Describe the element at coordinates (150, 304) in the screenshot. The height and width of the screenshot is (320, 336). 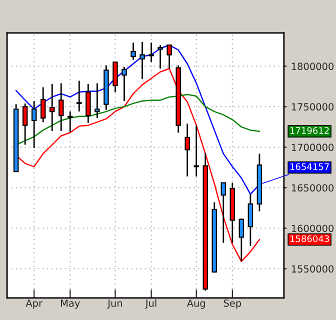
I see `x-tick-label: Jul` at that location.